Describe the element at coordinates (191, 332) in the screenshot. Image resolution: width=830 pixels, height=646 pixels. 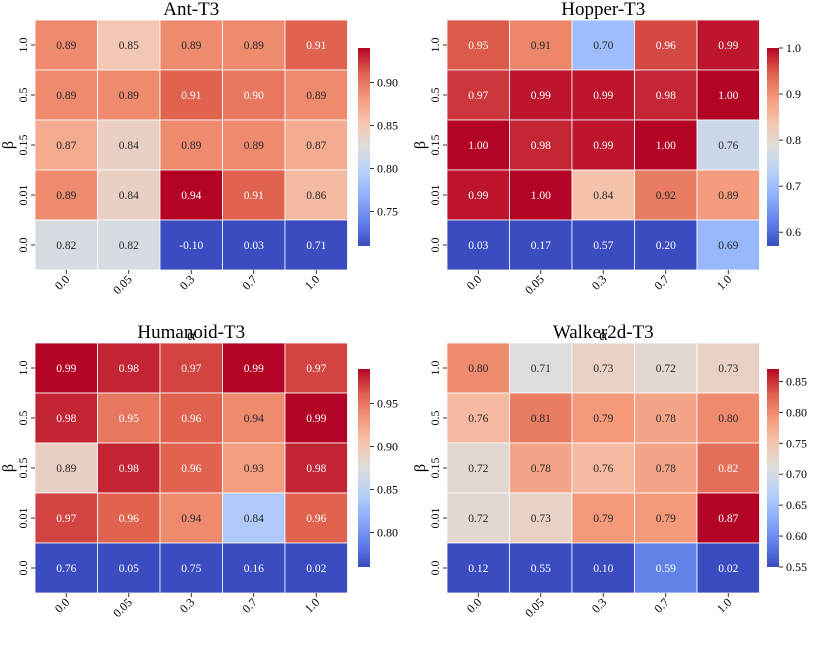
I see `chart-title: Humanoid-T3` at that location.